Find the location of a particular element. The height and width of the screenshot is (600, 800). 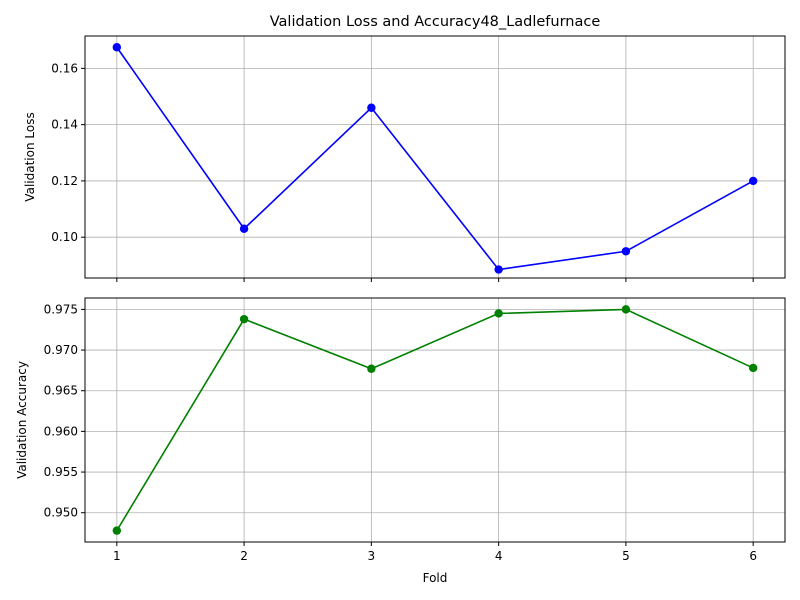

x-axis-label: Fold is located at coordinates (435, 578).